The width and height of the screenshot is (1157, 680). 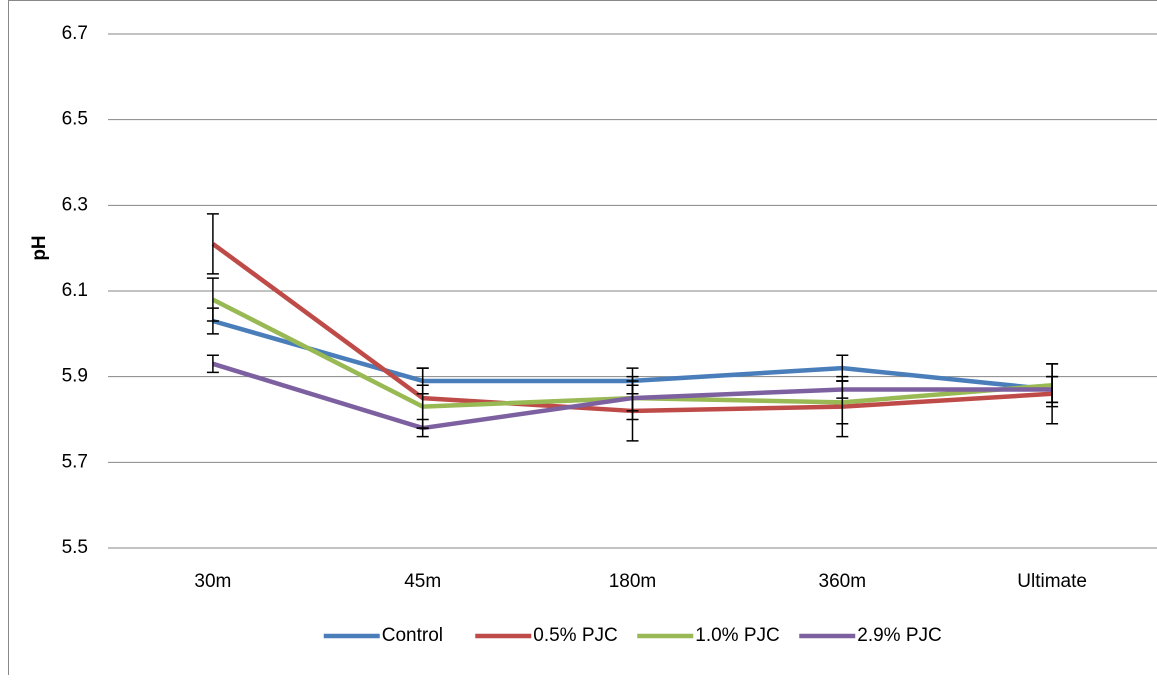 What do you see at coordinates (1052, 581) in the screenshot?
I see `x-tick-label: Ultimate` at bounding box center [1052, 581].